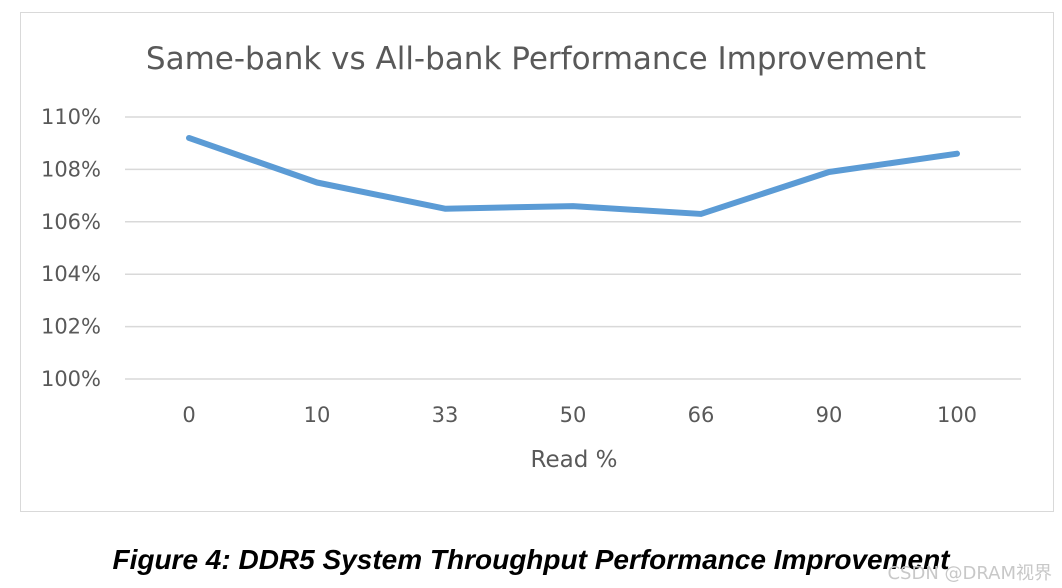  I want to click on y-tick-label: 106%, so click(71, 222).